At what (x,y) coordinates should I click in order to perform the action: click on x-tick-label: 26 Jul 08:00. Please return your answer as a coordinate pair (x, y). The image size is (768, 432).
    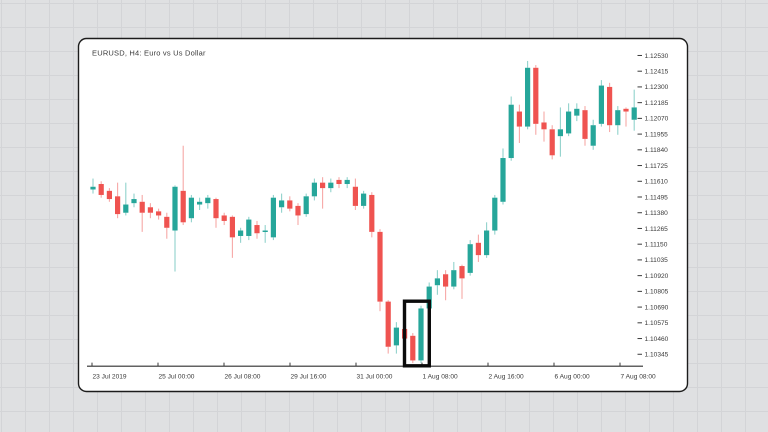
    Looking at the image, I should click on (243, 377).